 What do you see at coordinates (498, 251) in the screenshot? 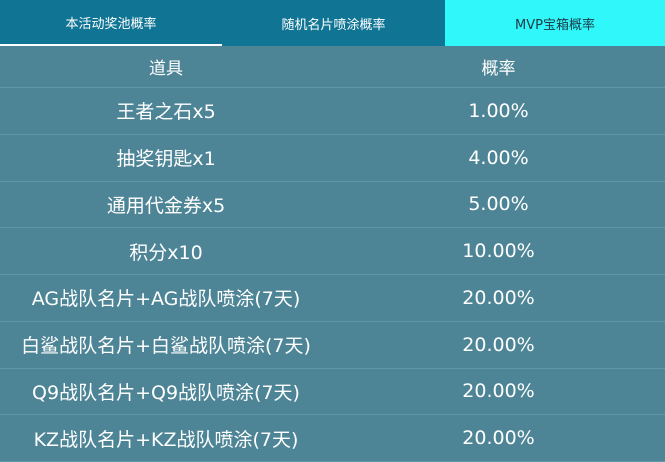
I see `item-probability: 10.00%` at bounding box center [498, 251].